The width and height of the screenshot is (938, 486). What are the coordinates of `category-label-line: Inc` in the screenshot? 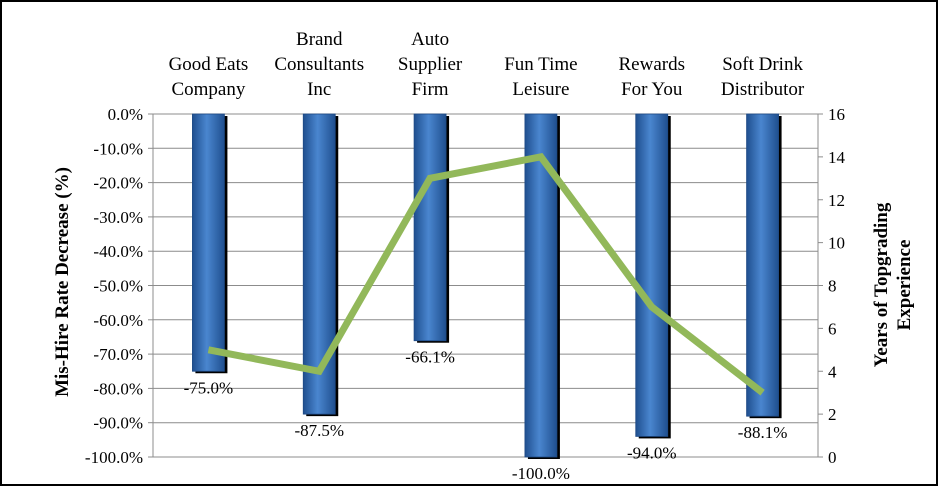 It's located at (319, 89).